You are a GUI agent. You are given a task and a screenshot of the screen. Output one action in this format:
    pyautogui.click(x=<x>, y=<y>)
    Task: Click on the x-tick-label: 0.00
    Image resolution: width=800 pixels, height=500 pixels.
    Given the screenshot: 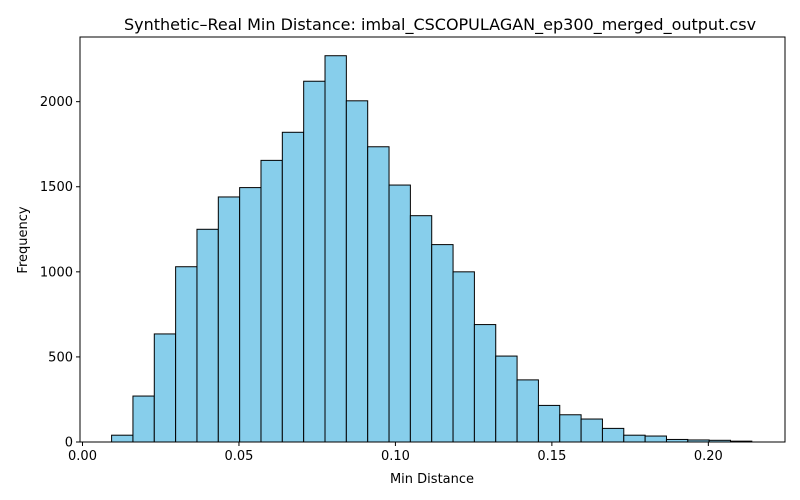 What is the action you would take?
    pyautogui.click(x=82, y=456)
    